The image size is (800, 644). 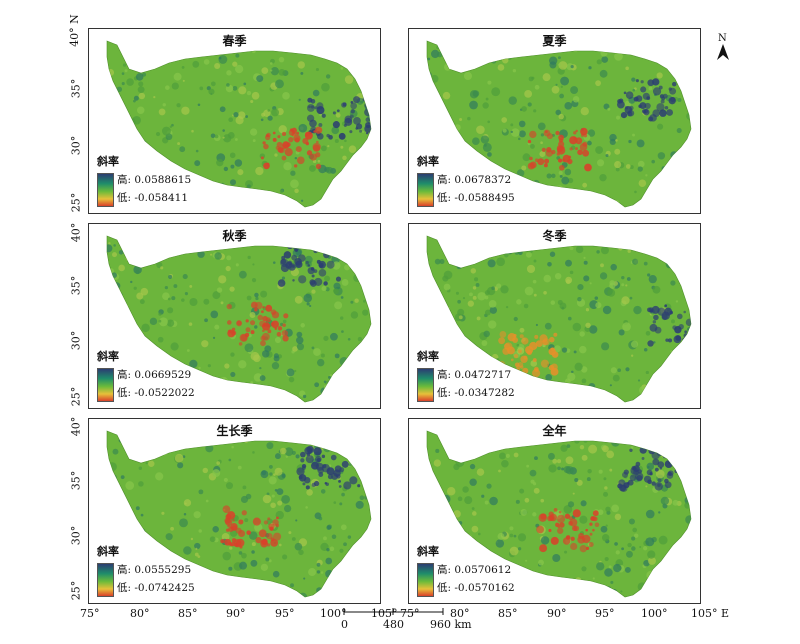 I want to click on legend-high-value: 高: 0.0588615, so click(x=154, y=180).